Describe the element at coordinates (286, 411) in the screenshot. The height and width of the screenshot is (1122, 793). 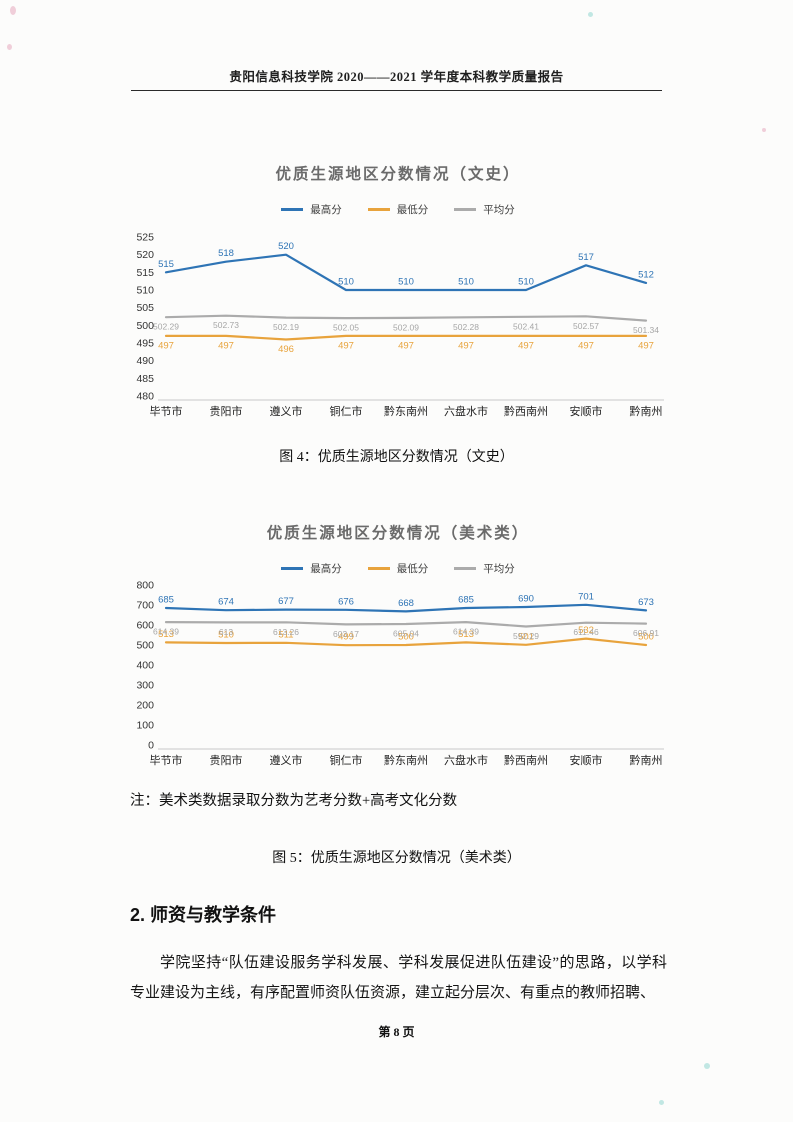
I see `x-category-label: 遵义市` at that location.